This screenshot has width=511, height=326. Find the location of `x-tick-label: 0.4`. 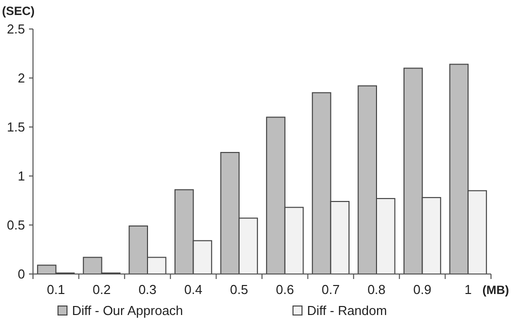

x-tick-label: 0.4 is located at coordinates (193, 289).